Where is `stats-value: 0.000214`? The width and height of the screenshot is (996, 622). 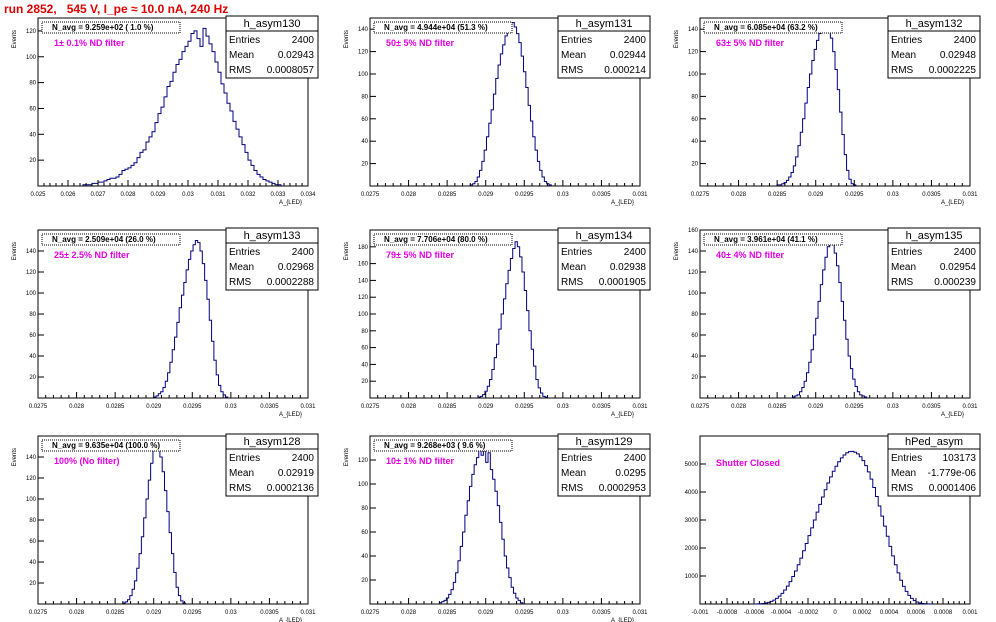 stats-value: 0.000214 is located at coordinates (625, 70).